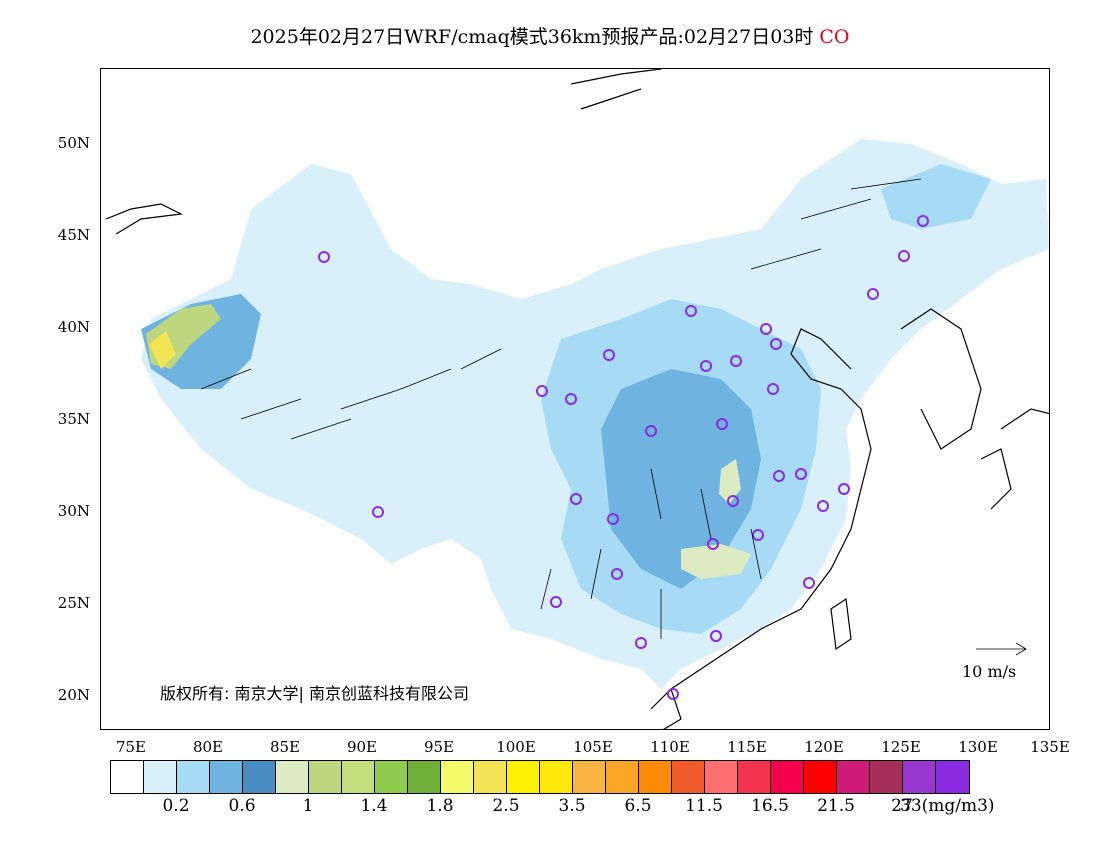 This screenshot has height=850, width=1100. I want to click on lat-label-20n: 20N, so click(73, 695).